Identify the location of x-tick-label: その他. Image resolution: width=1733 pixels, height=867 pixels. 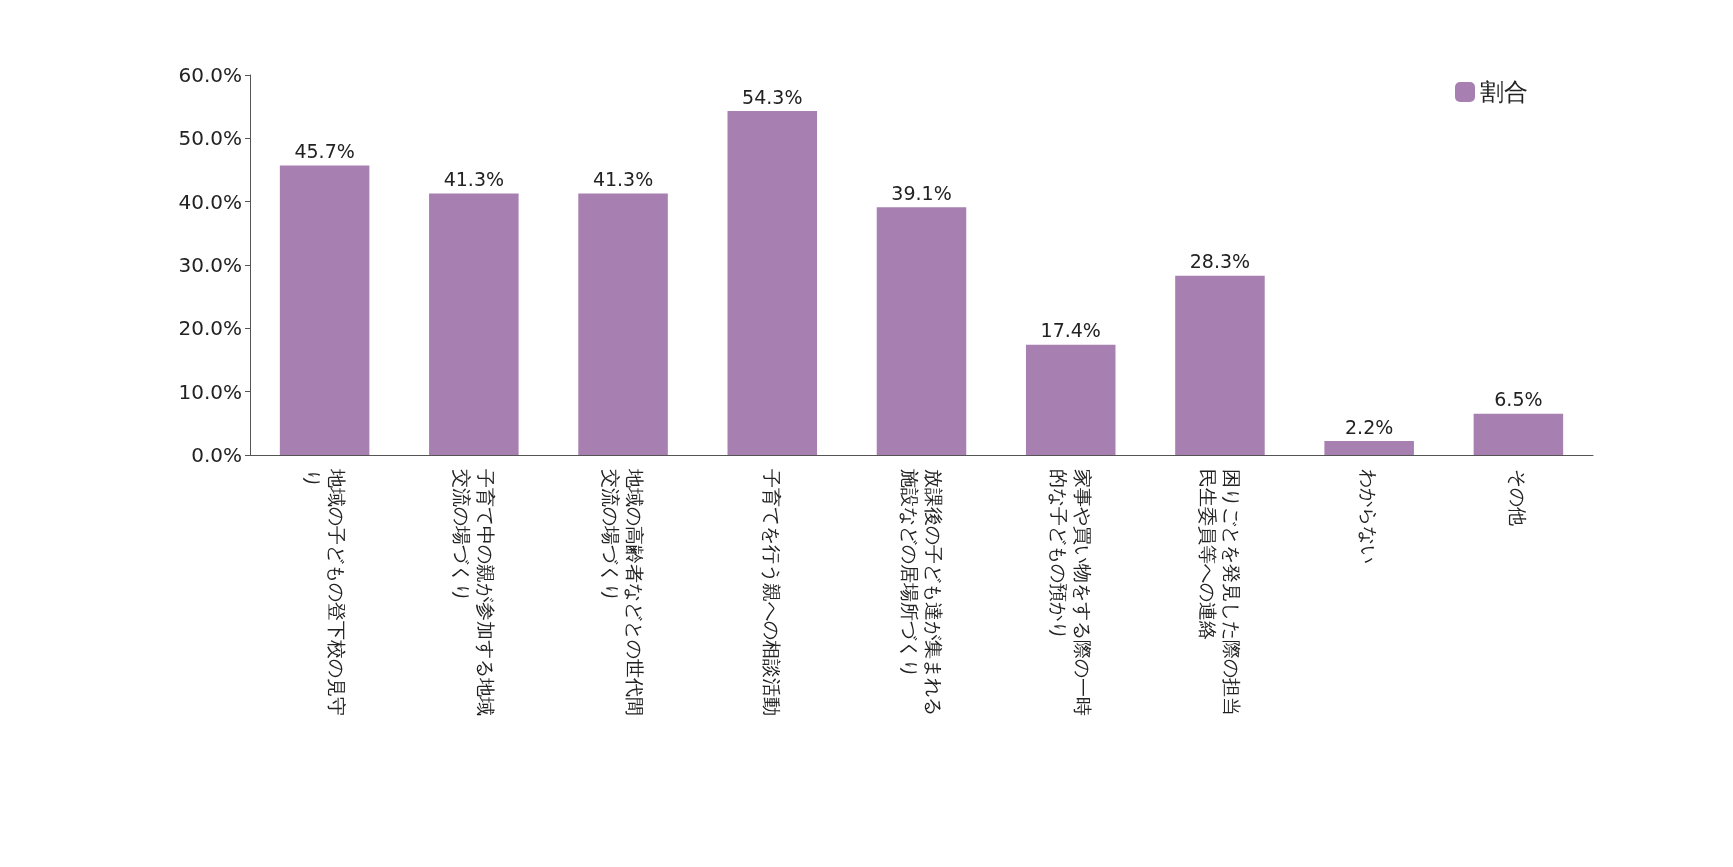
(1518, 497).